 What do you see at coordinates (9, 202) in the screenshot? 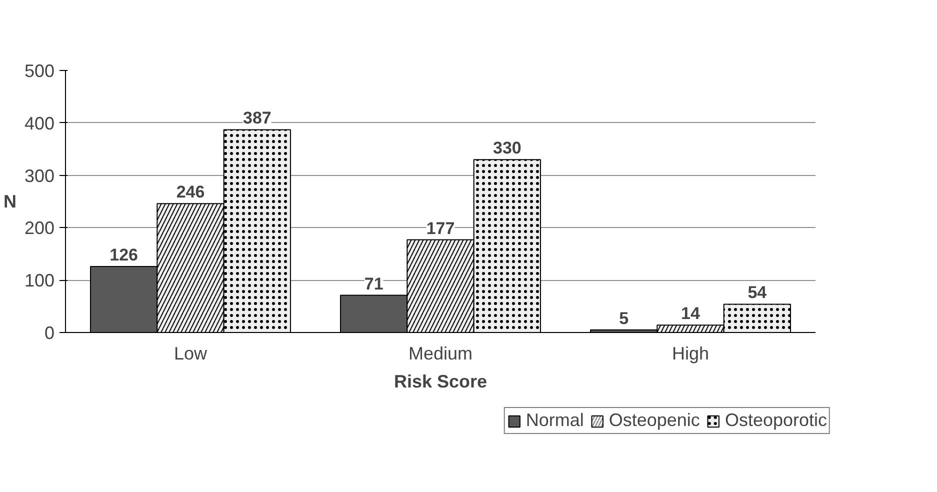
I see `y-axis-title: N` at bounding box center [9, 202].